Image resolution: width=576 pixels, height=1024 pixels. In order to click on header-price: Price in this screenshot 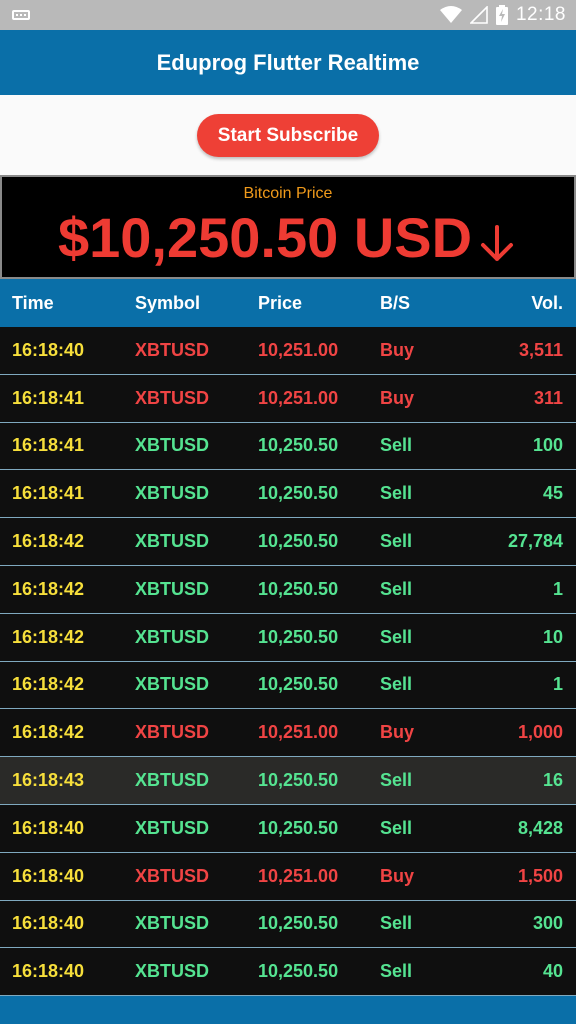, I will do `click(280, 303)`.